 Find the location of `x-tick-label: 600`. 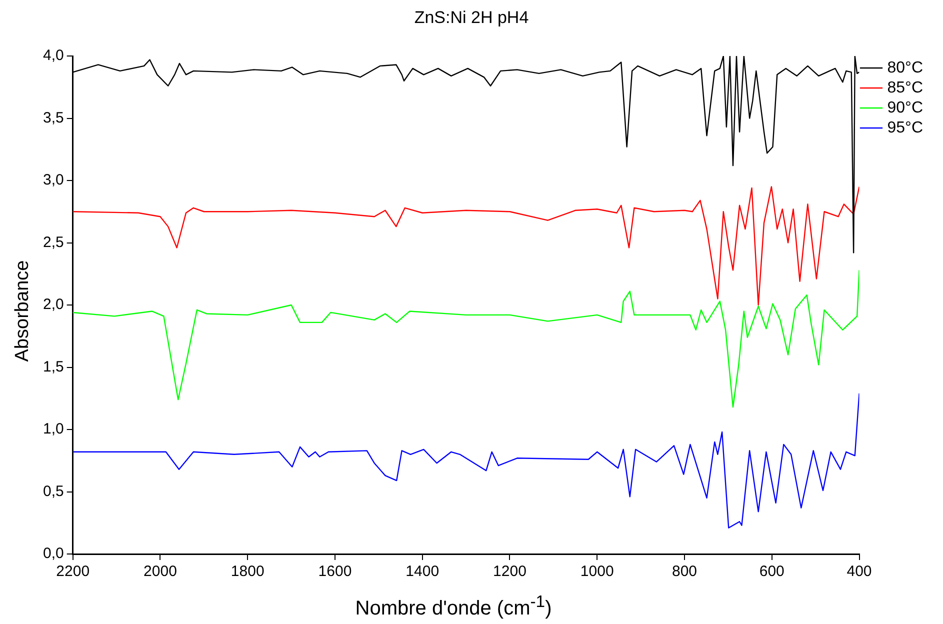

x-tick-label: 600 is located at coordinates (771, 571).